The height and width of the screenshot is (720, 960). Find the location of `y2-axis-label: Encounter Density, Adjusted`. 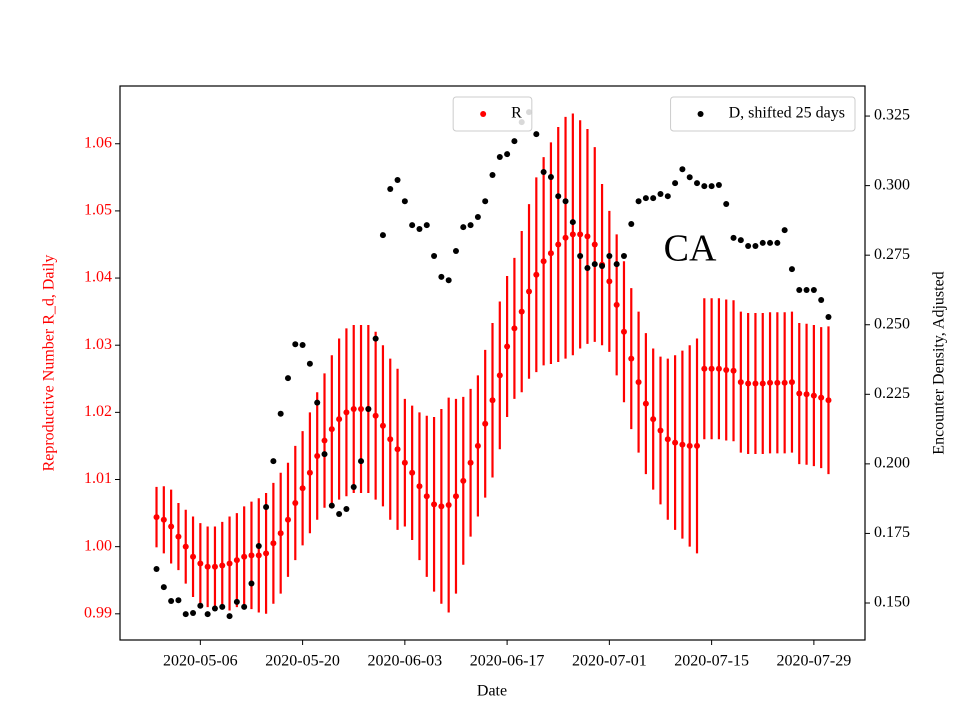

y2-axis-label: Encounter Density, Adjusted is located at coordinates (939, 362).